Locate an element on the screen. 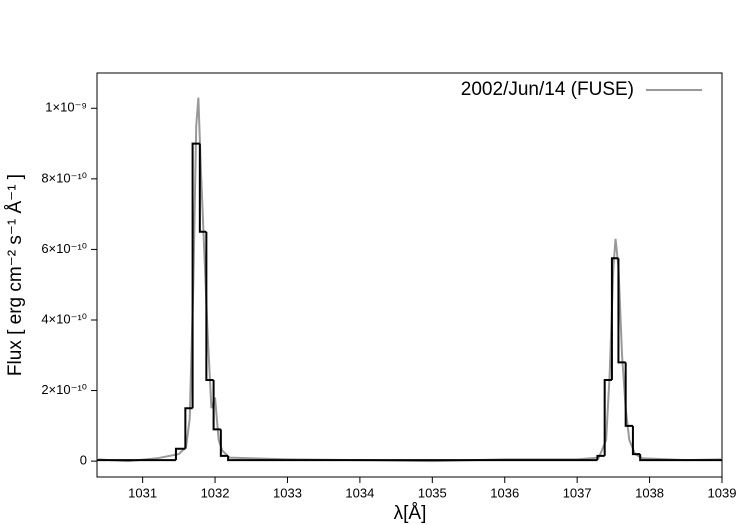  x-tick-label: 1033 is located at coordinates (287, 492).